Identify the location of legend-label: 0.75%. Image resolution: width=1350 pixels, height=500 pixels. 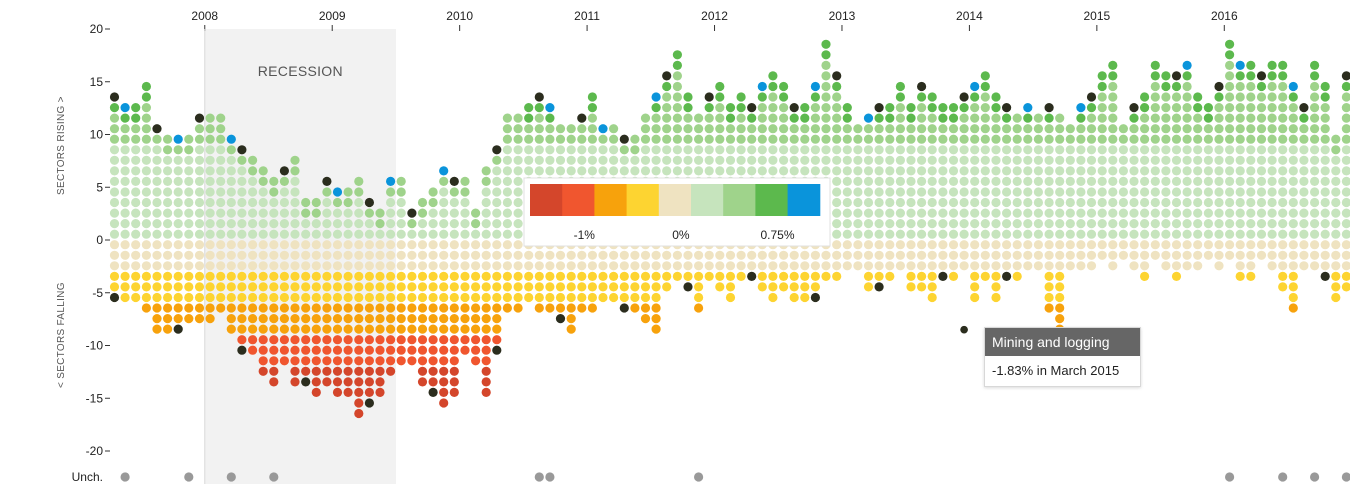
(777, 235).